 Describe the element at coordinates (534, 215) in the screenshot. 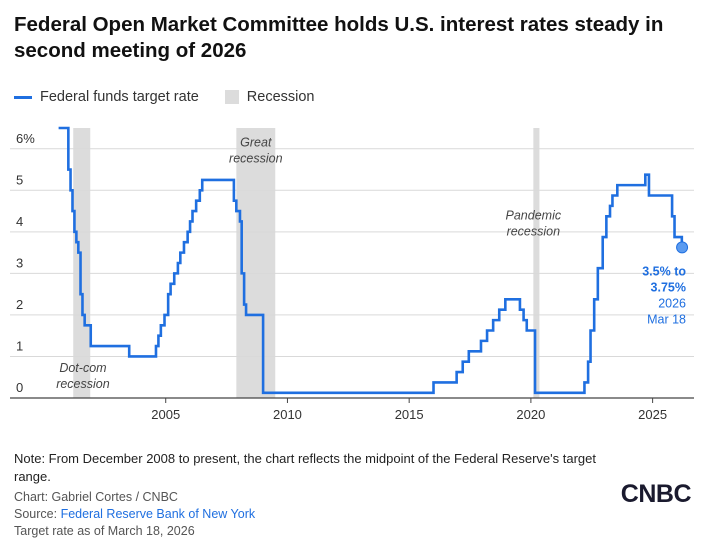

I see `recession-label-line: Pandemic` at that location.